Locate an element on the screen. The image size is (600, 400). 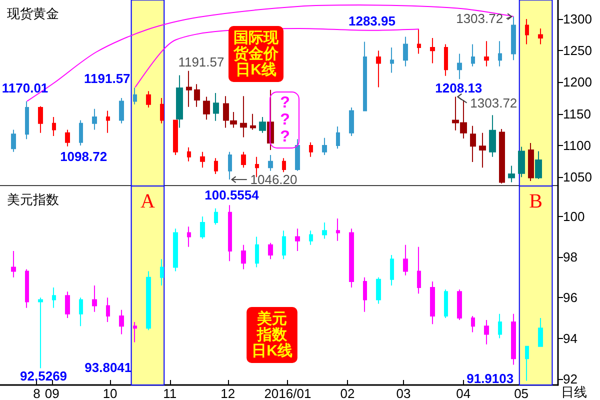
y-tick-label: 94 is located at coordinates (570, 338).